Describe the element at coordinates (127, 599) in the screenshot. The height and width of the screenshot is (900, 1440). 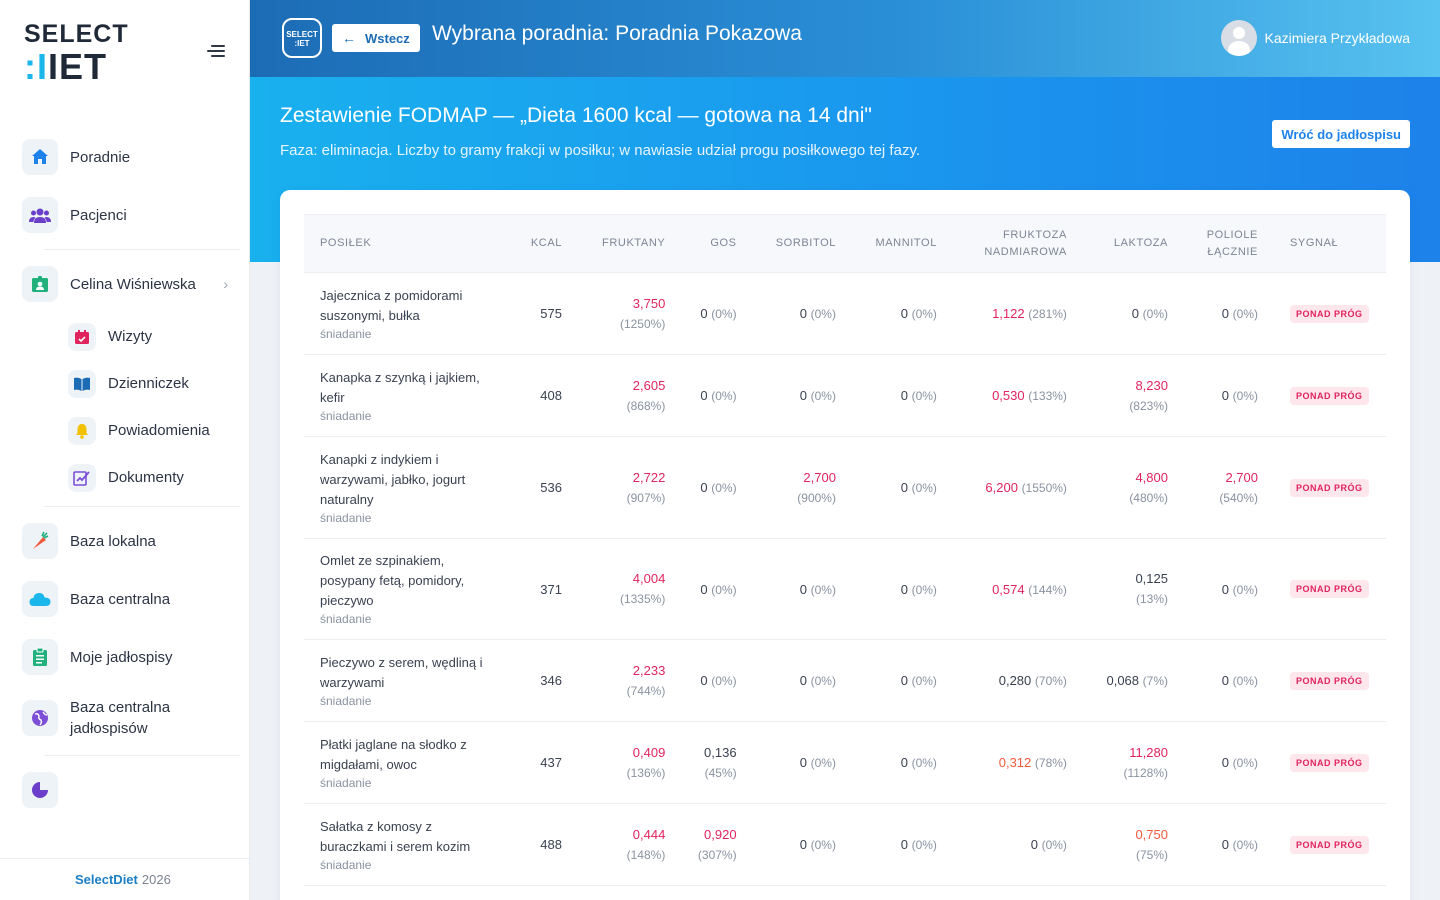
I see `sidebar-item-baza-centralna: Baza centralna` at that location.